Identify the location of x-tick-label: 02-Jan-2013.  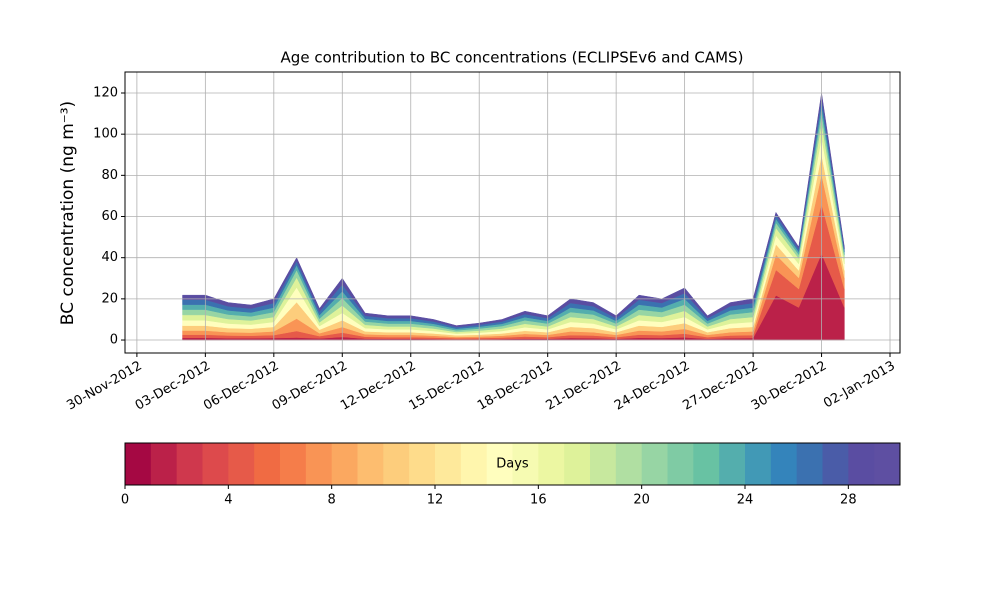
(859, 385).